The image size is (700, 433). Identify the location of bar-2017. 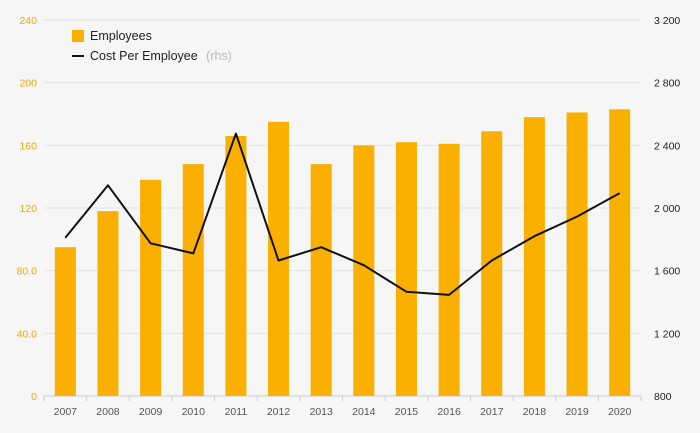
(492, 263).